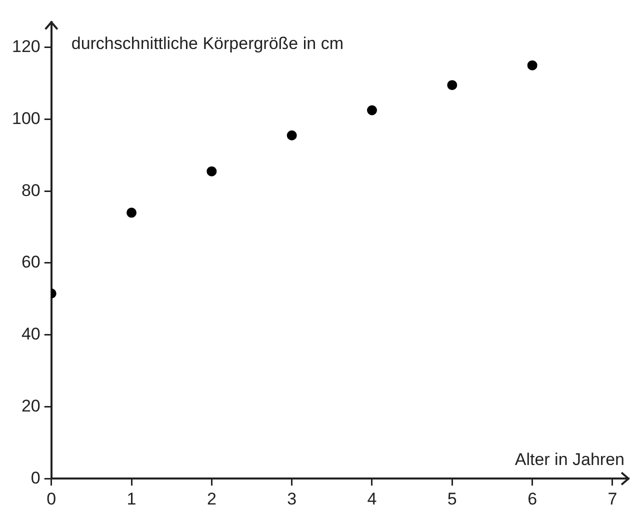  I want to click on x-tick-label: 3, so click(292, 498).